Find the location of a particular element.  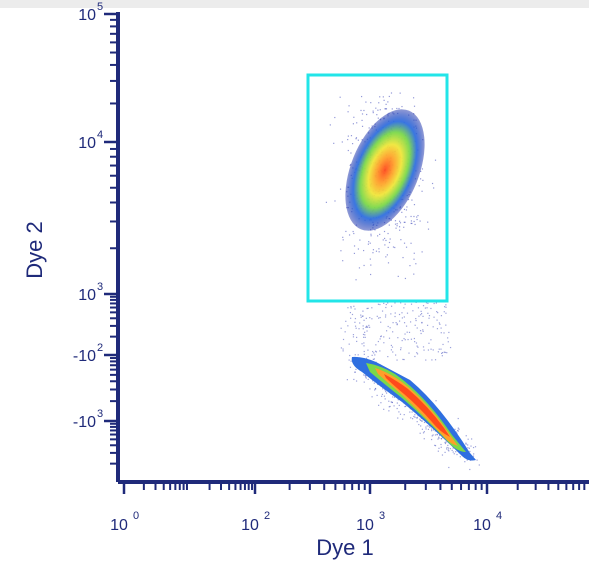

gate-rectangle is located at coordinates (377, 188).